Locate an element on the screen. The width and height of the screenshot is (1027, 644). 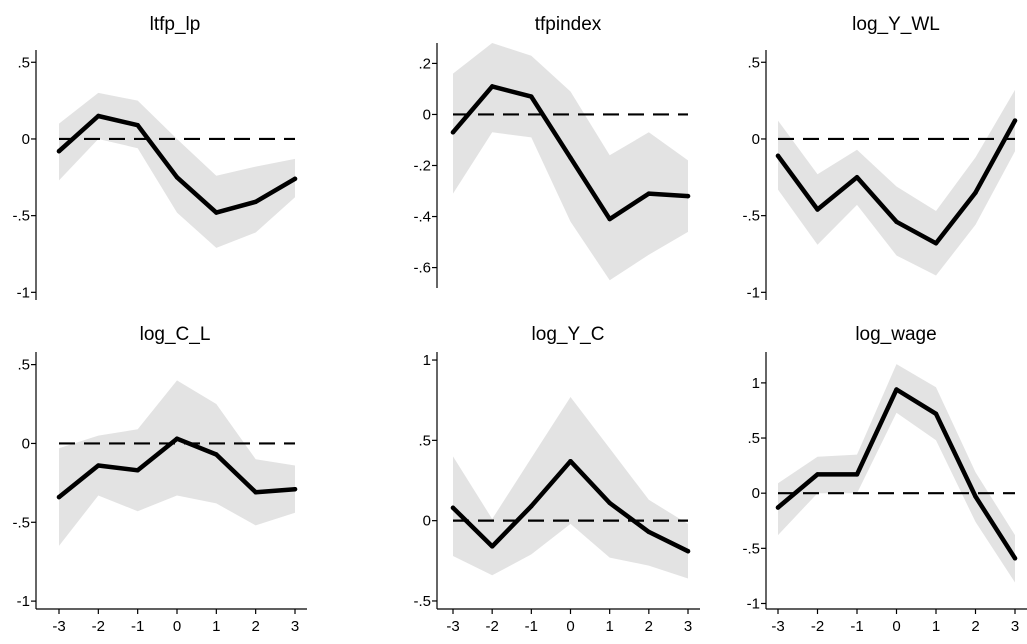
panel-log_Y_C: 1 .5 0 -.5 -3 -2 -1 0 1 2 3 log_Y_C is located at coordinates (556, 479).